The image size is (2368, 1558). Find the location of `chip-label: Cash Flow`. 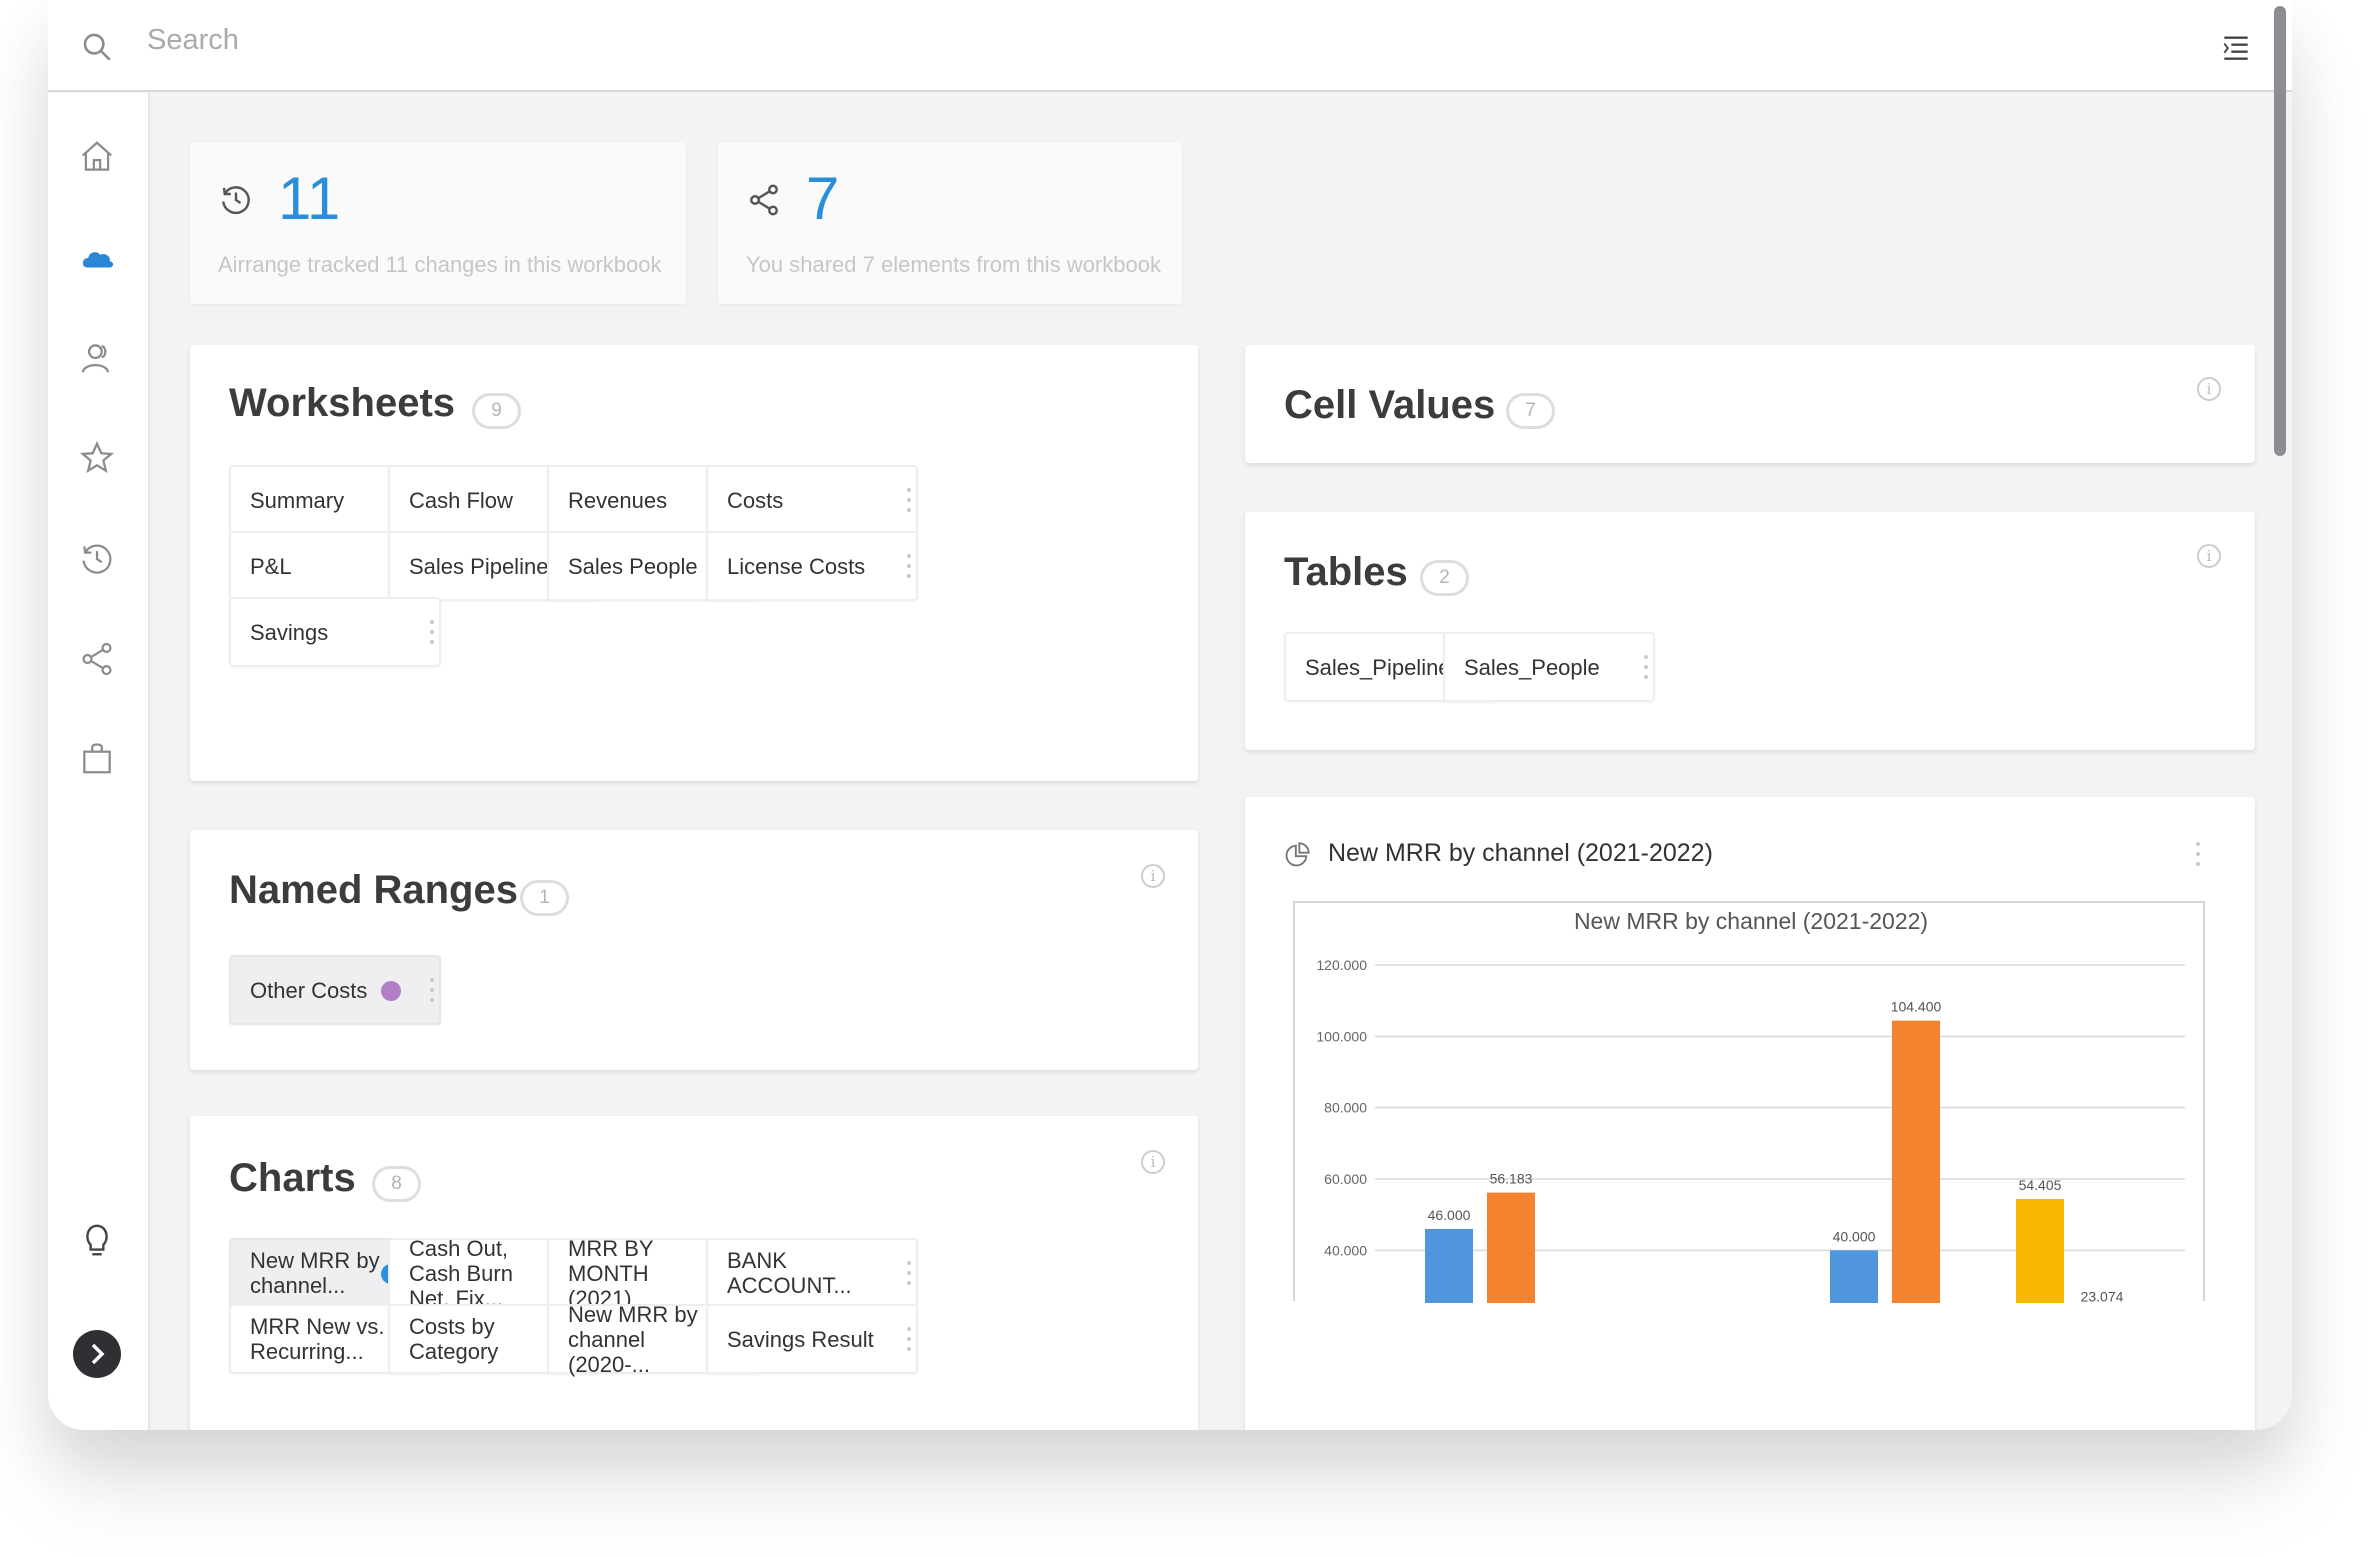

chip-label: Cash Flow is located at coordinates (461, 500).